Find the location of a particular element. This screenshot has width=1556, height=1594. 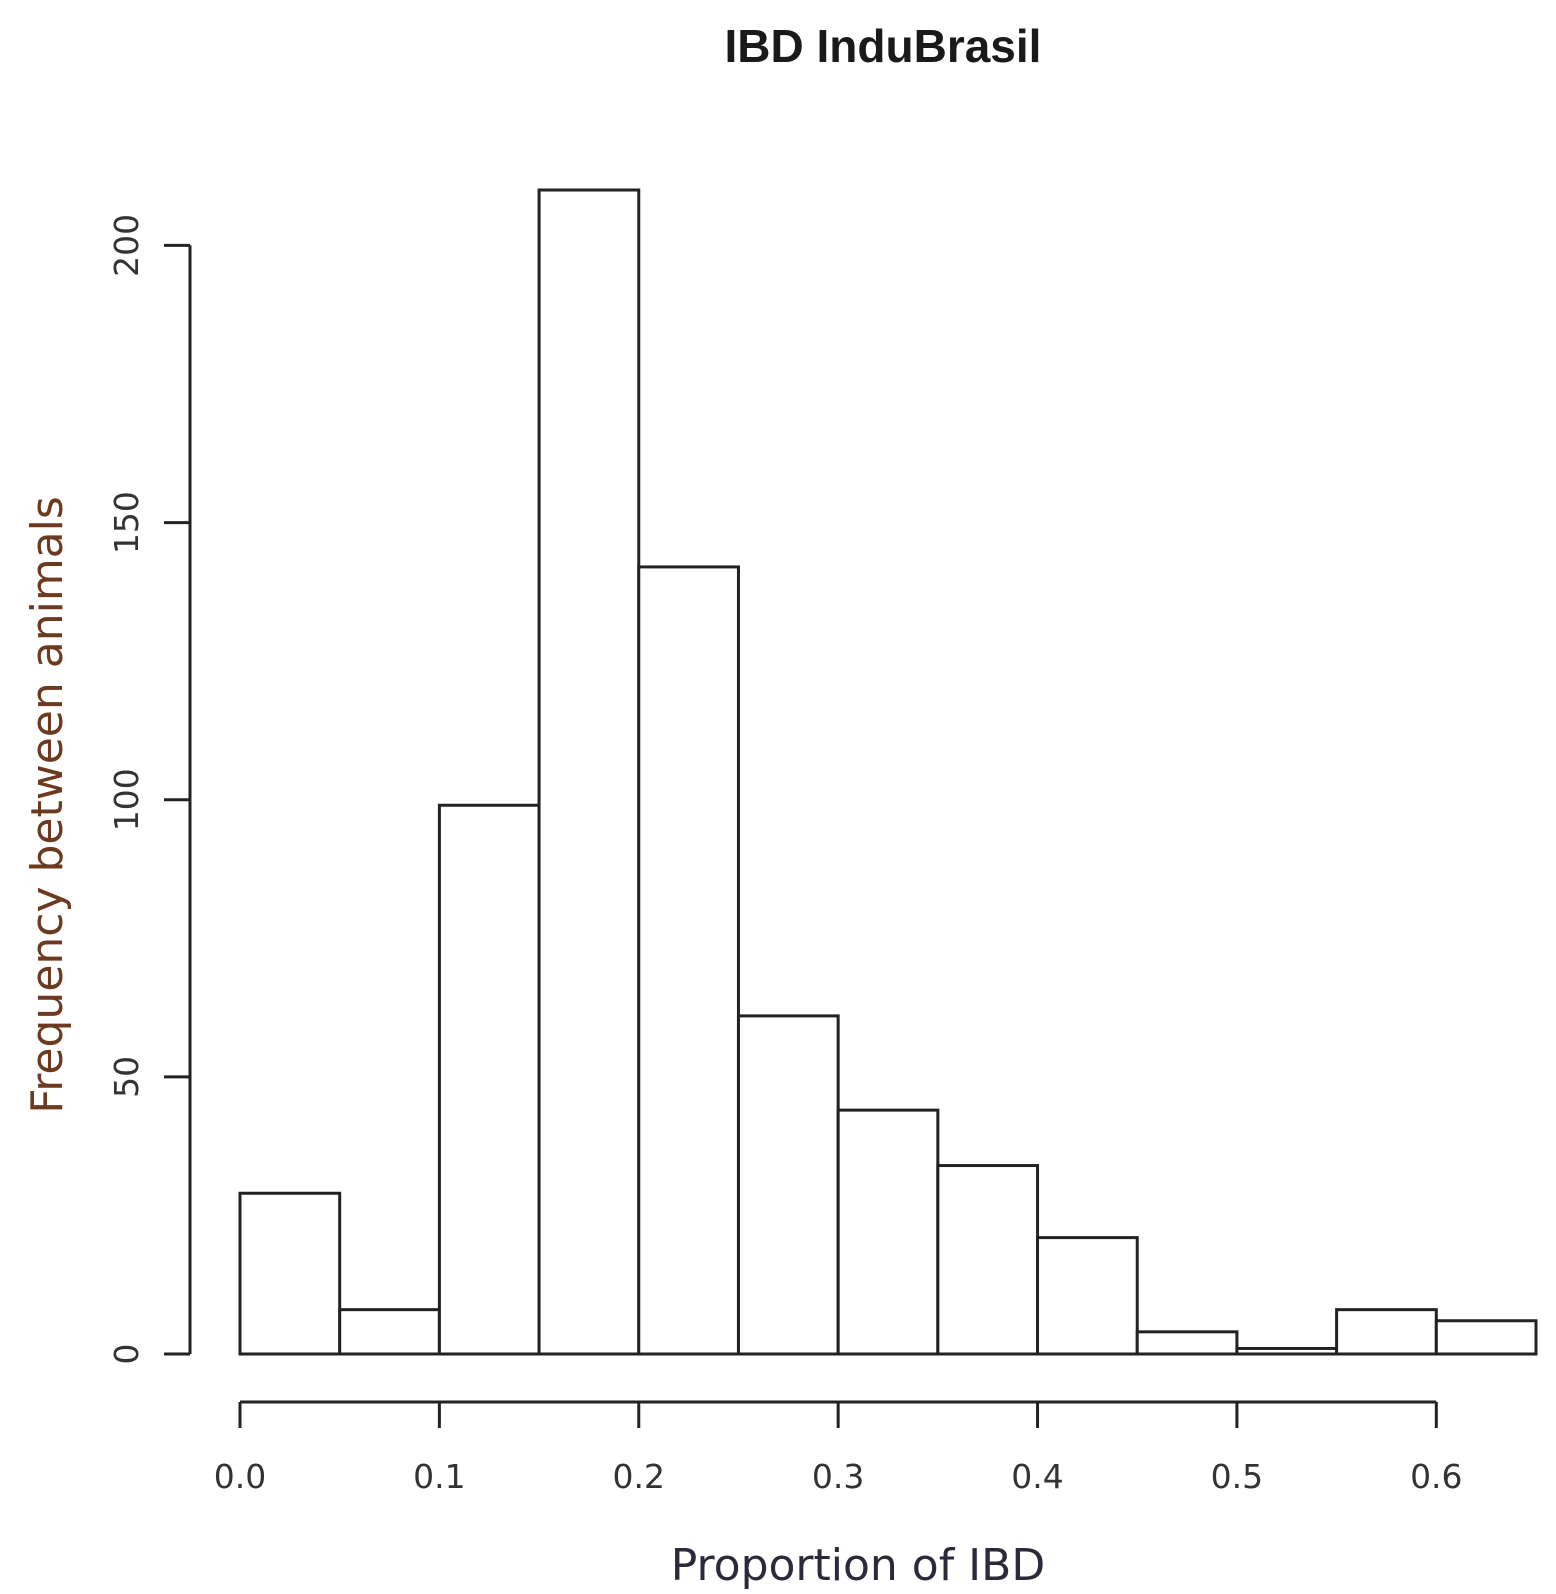

y-axis-label: Frequency between animals is located at coordinates (47, 805).